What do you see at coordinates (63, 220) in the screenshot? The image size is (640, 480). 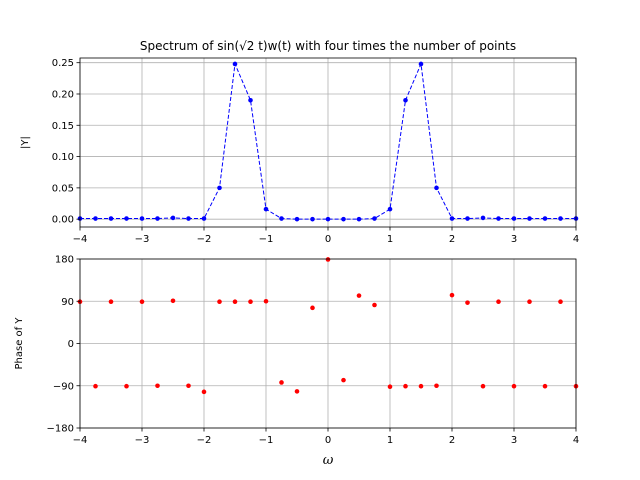 I see `y-tick-label: 0.00` at bounding box center [63, 220].